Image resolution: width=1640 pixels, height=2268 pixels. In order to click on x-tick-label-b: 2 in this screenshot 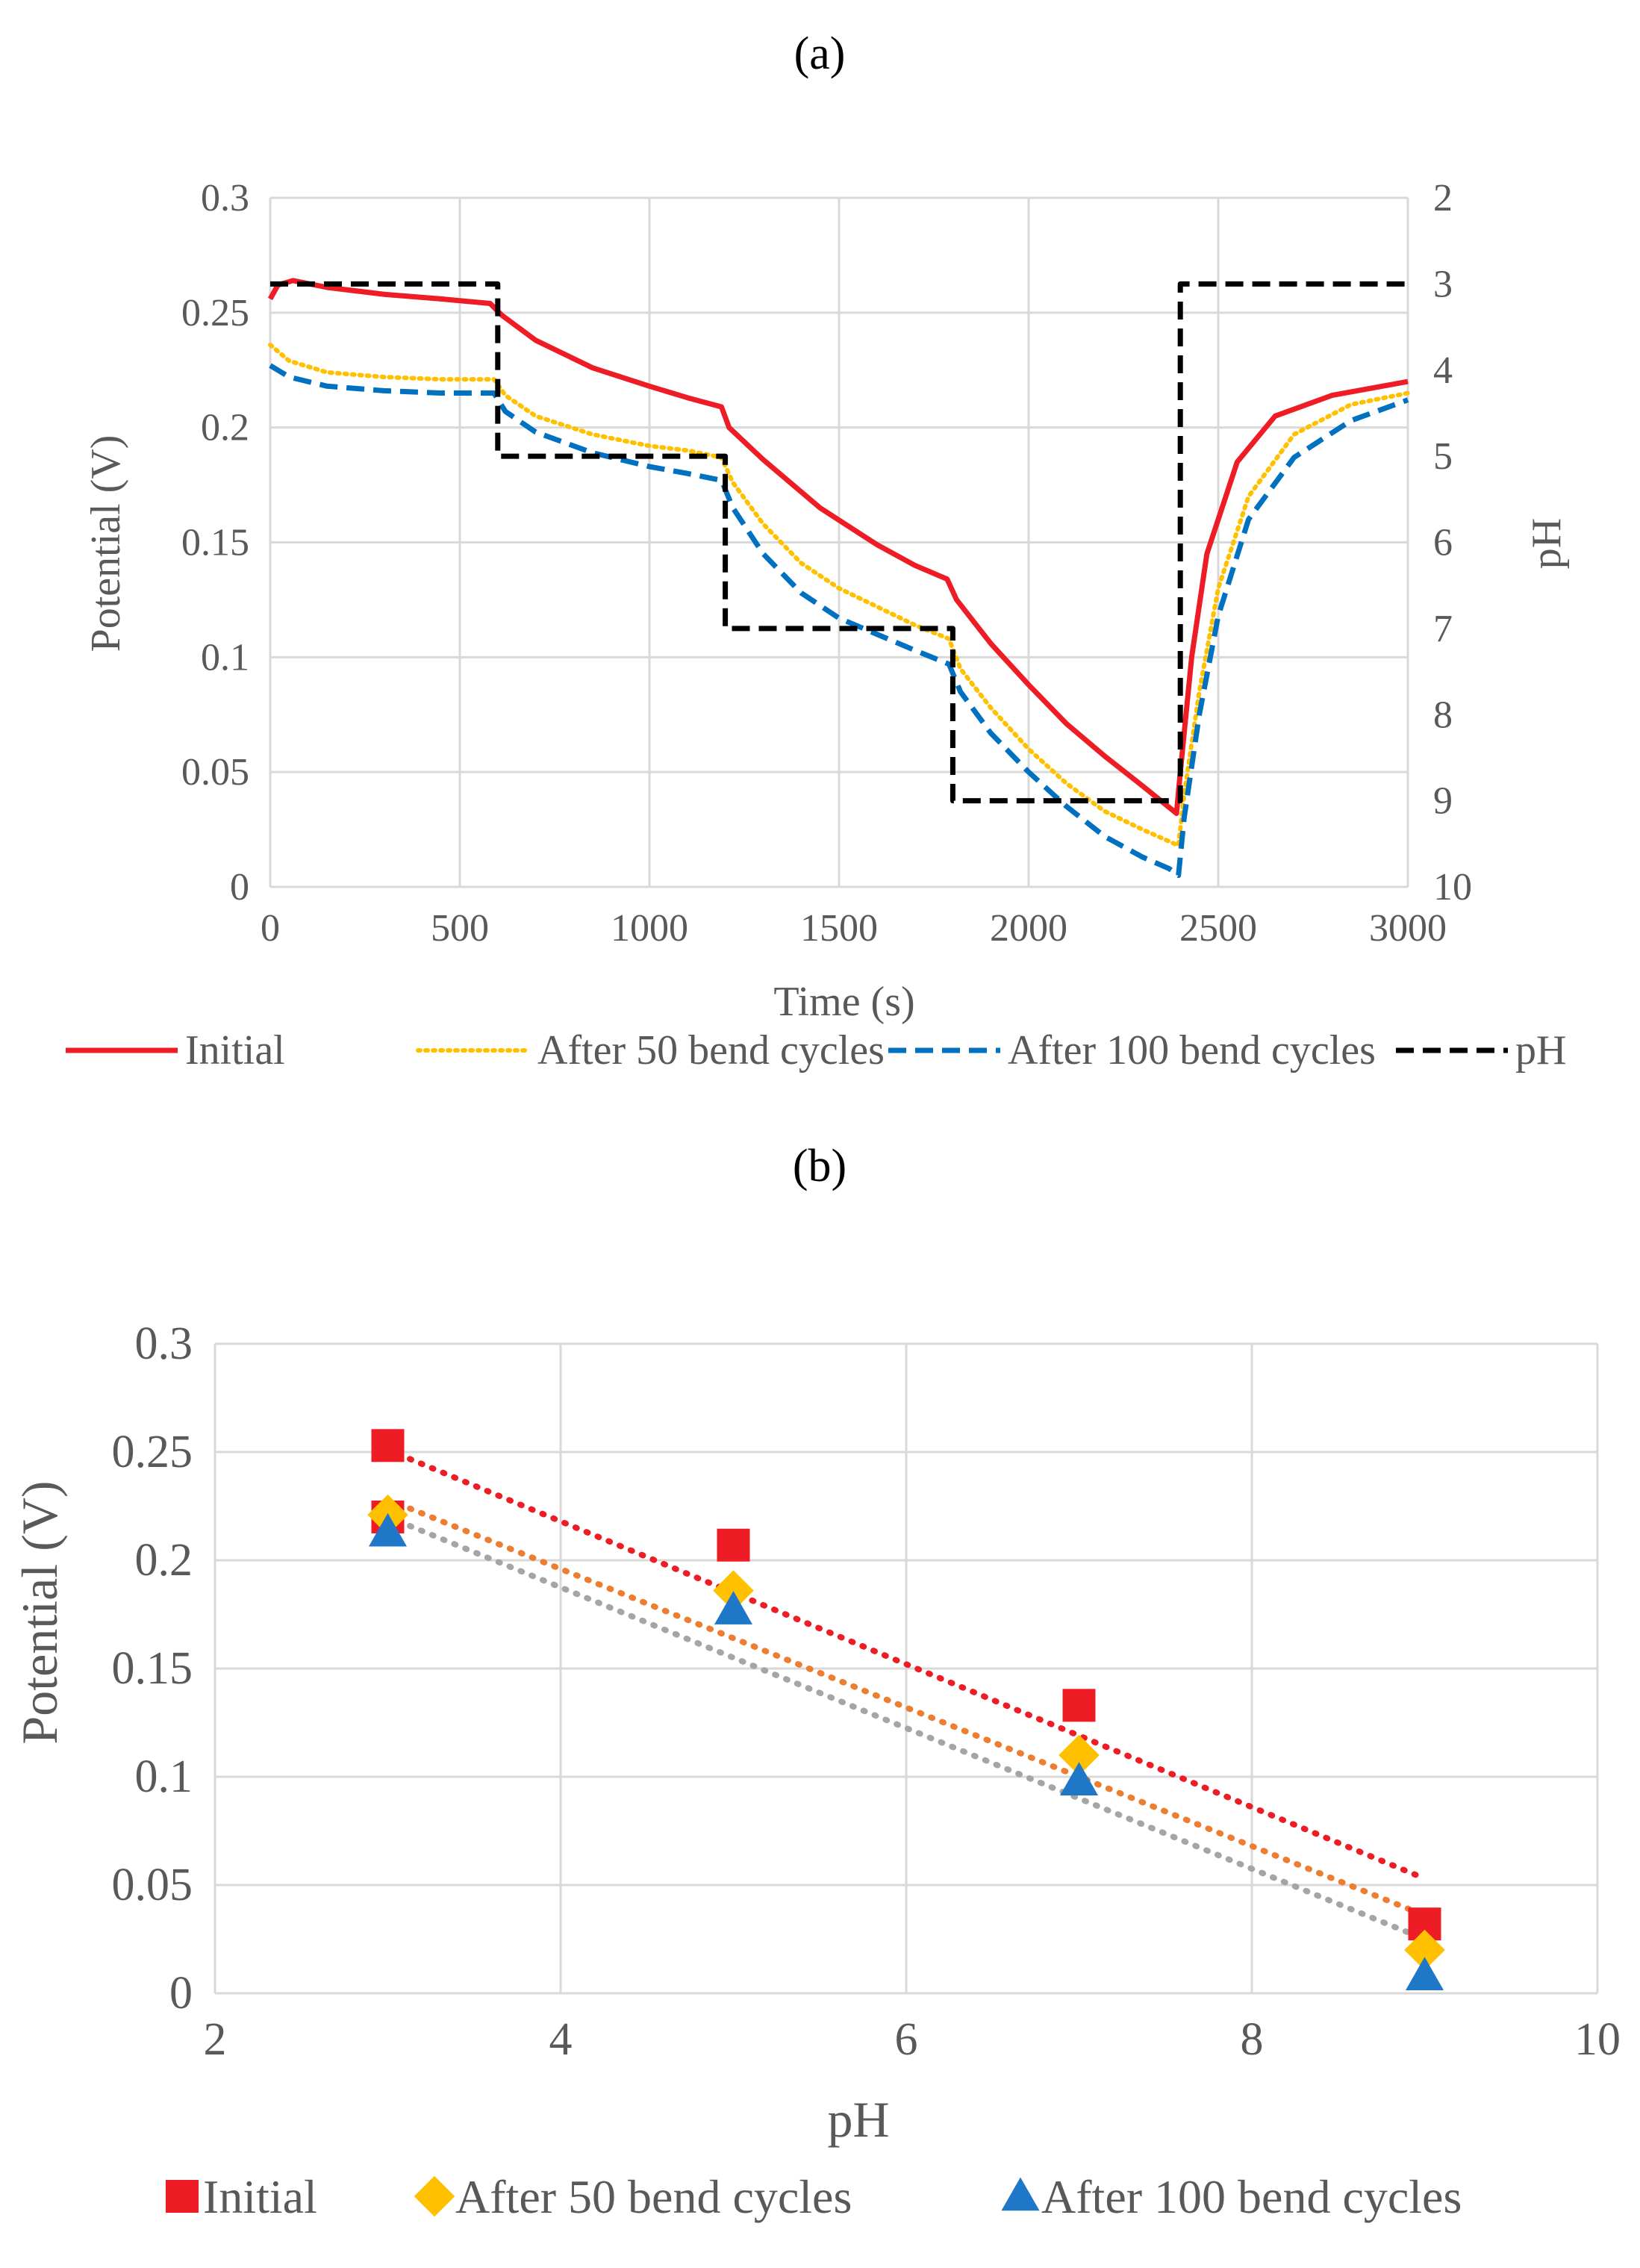, I will do `click(215, 2039)`.